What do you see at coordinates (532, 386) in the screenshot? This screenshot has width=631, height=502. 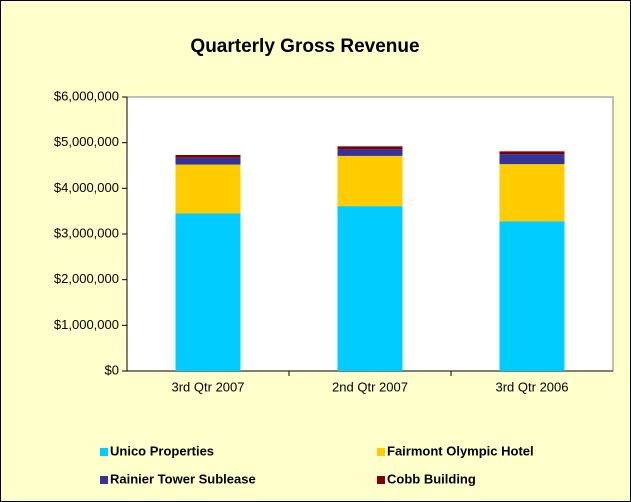 I see `x-tick-label: 3rd Qtr 2006` at bounding box center [532, 386].